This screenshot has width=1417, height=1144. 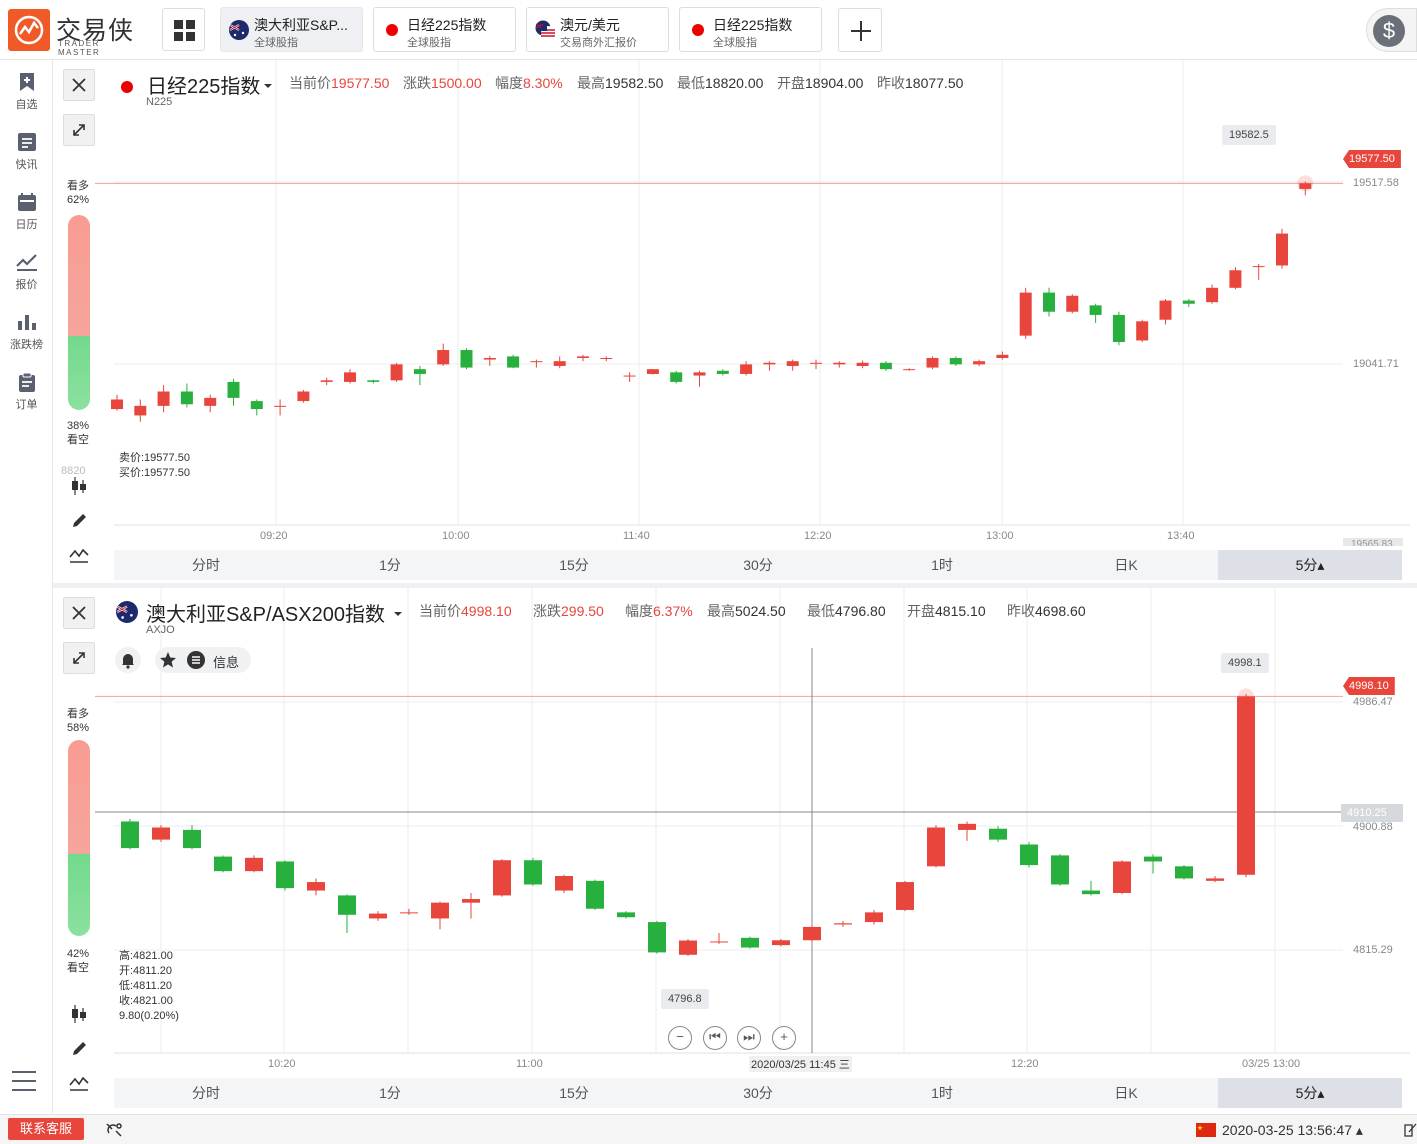 I want to click on scroll-start-button: ⏮, so click(x=715, y=1038).